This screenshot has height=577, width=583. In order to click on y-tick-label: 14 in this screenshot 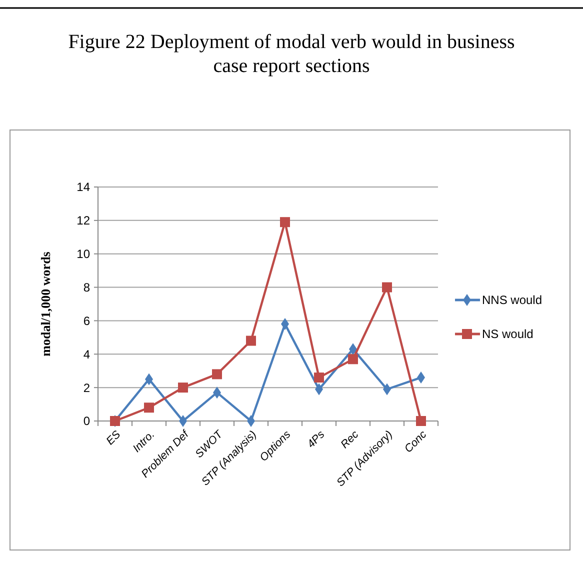, I will do `click(83, 187)`.